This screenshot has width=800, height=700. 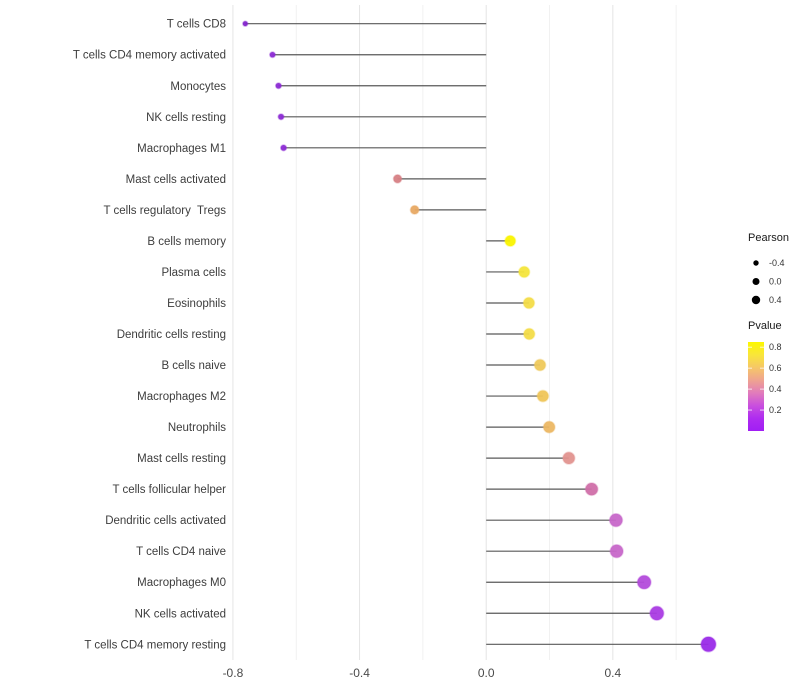 What do you see at coordinates (775, 347) in the screenshot?
I see `legend-color-tick-label: 0.8` at bounding box center [775, 347].